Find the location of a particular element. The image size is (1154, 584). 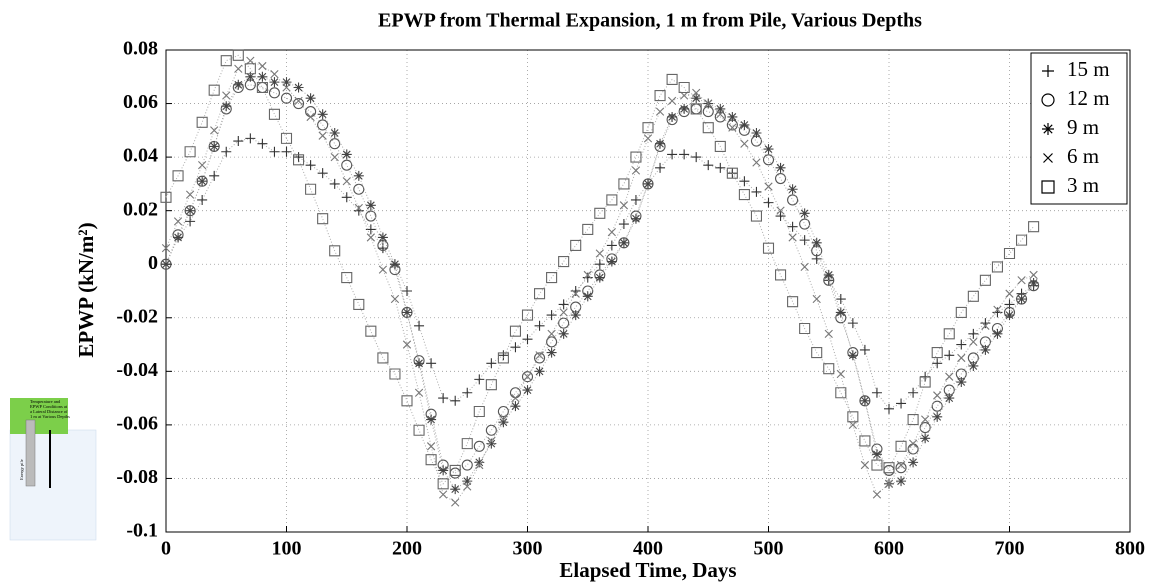

legend-label: 12 m is located at coordinates (1088, 98).